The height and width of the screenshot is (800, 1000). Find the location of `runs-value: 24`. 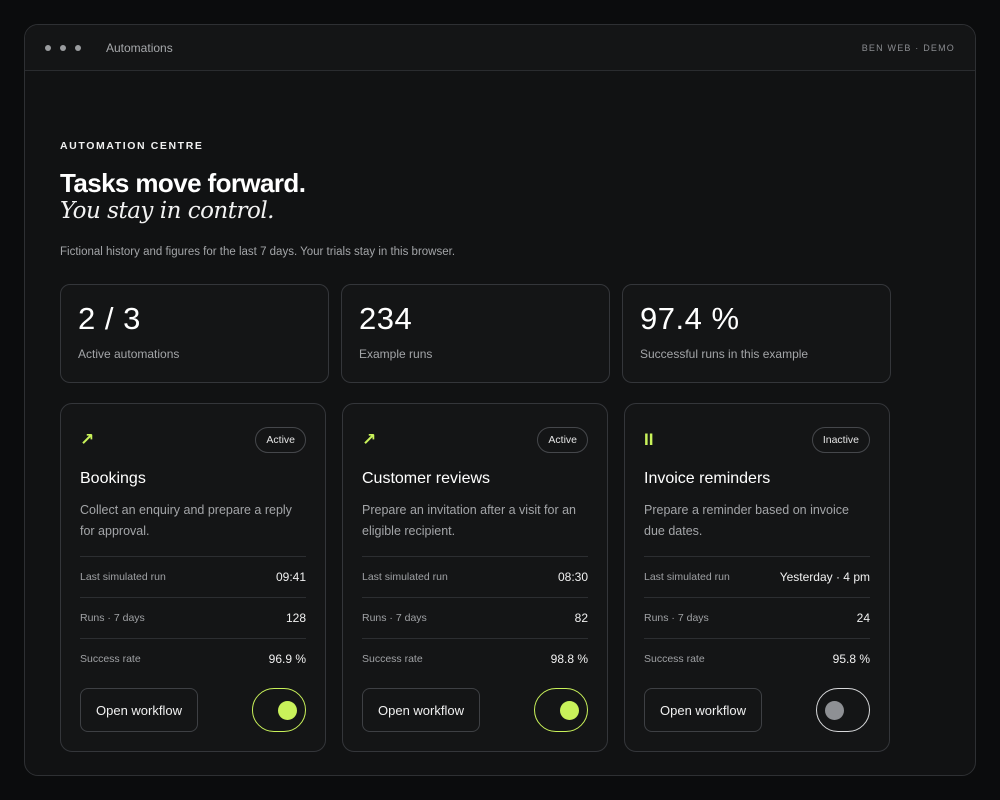

runs-value: 24 is located at coordinates (863, 618).